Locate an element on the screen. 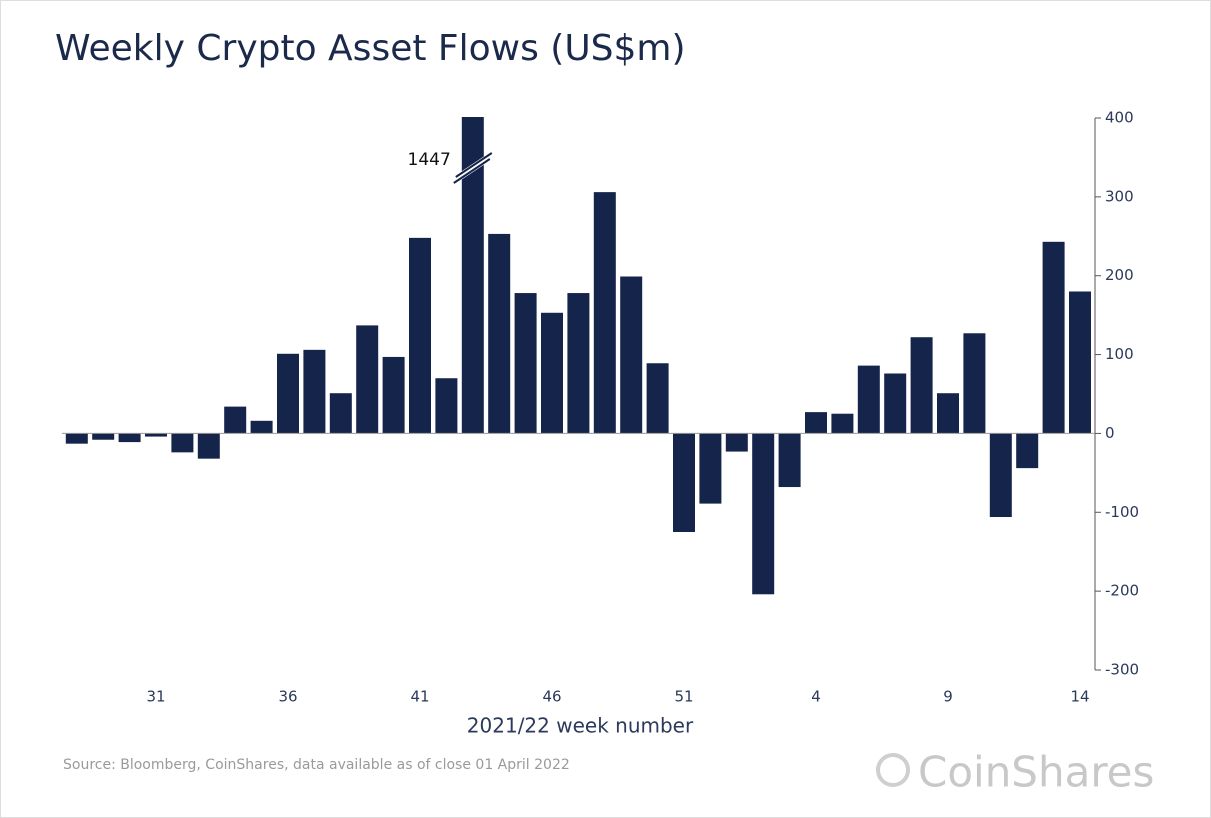  logo: CoinShares is located at coordinates (1015, 772).